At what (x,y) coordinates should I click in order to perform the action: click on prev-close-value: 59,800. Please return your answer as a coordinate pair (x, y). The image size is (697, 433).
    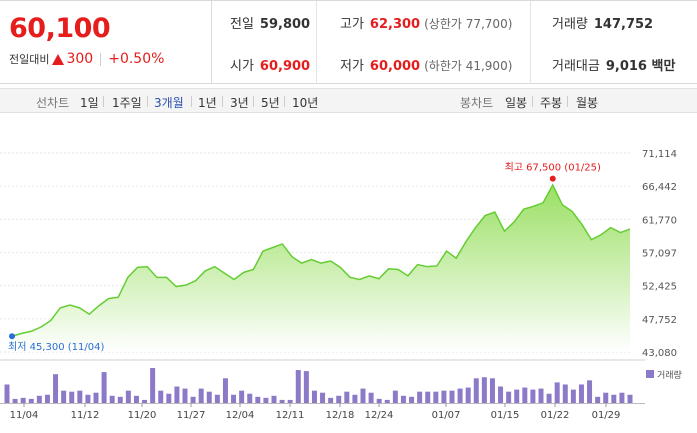
    Looking at the image, I should click on (285, 24).